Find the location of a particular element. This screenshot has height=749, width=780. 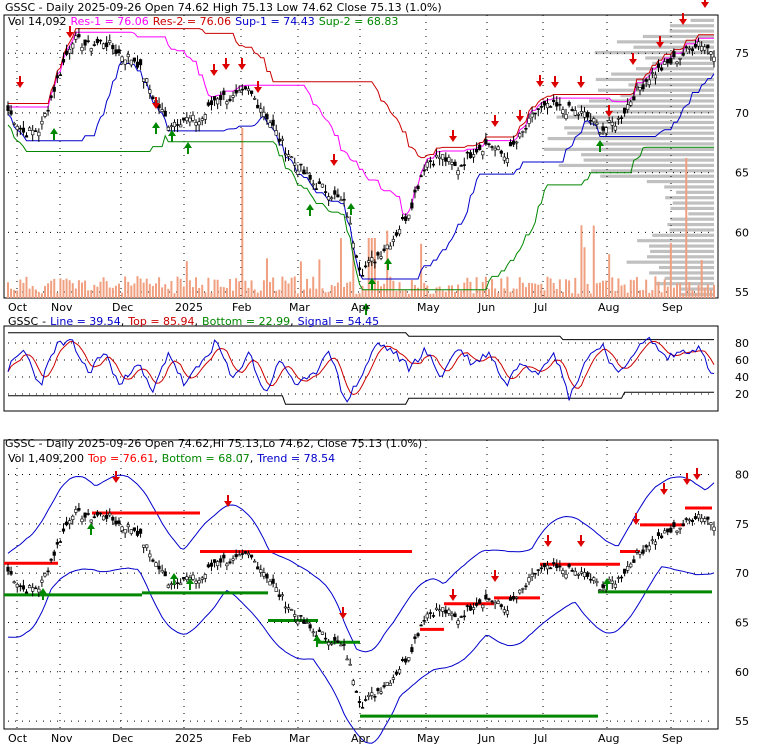

trend-y-tick-label: 80 is located at coordinates (742, 475).